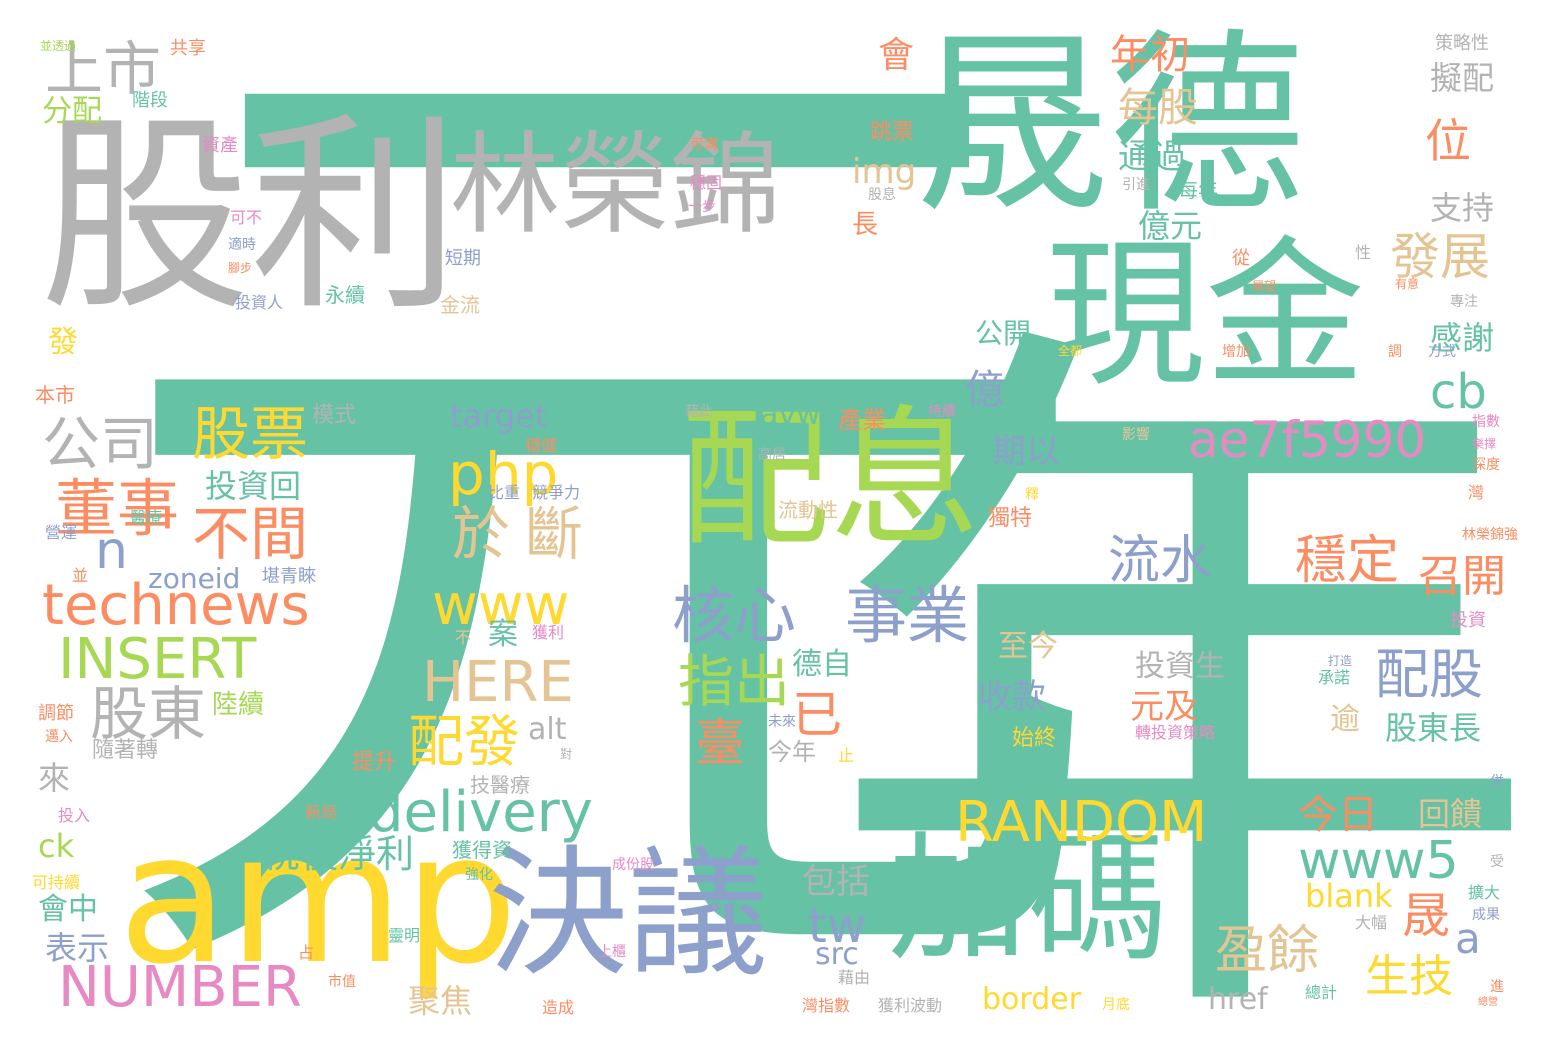 The image size is (1548, 1052). What do you see at coordinates (238, 705) in the screenshot?
I see `cloud-word: 陸續` at bounding box center [238, 705].